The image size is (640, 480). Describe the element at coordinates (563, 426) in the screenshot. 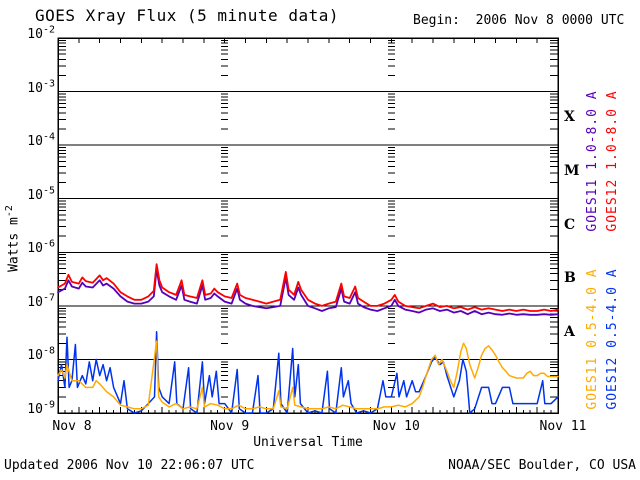

I see `x-tick-label: Nov 11` at that location.